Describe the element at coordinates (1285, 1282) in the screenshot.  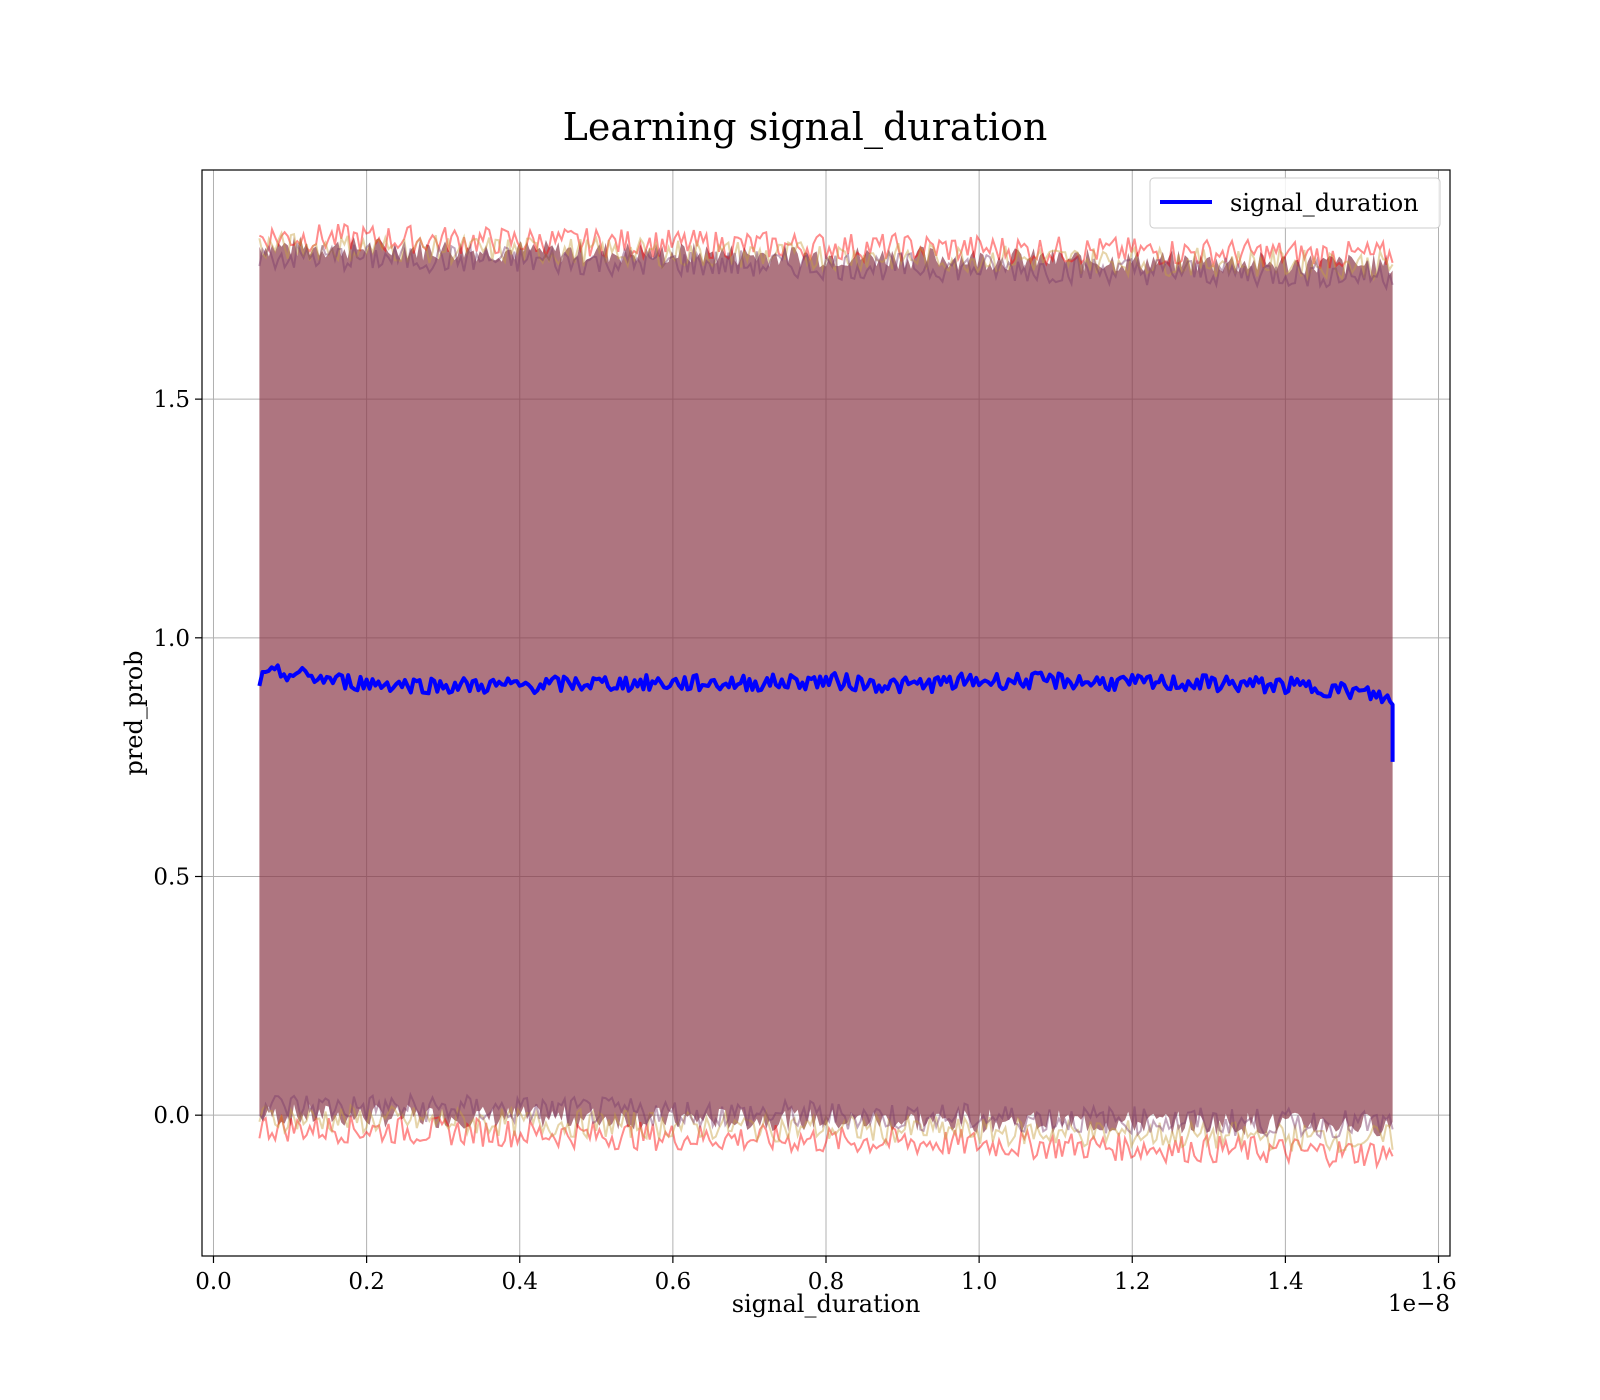
I see `x-tick-label-7: 1.4` at that location.